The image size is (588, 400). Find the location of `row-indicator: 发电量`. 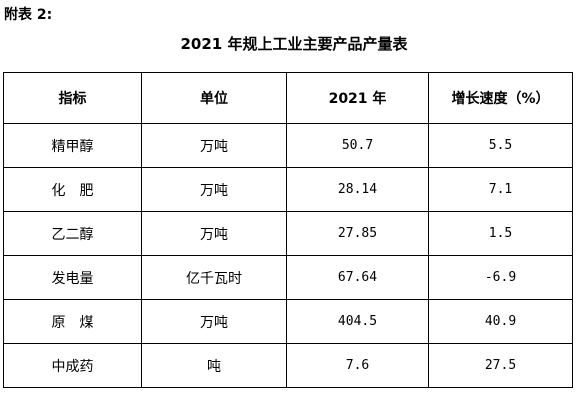

row-indicator: 发电量 is located at coordinates (72, 277).